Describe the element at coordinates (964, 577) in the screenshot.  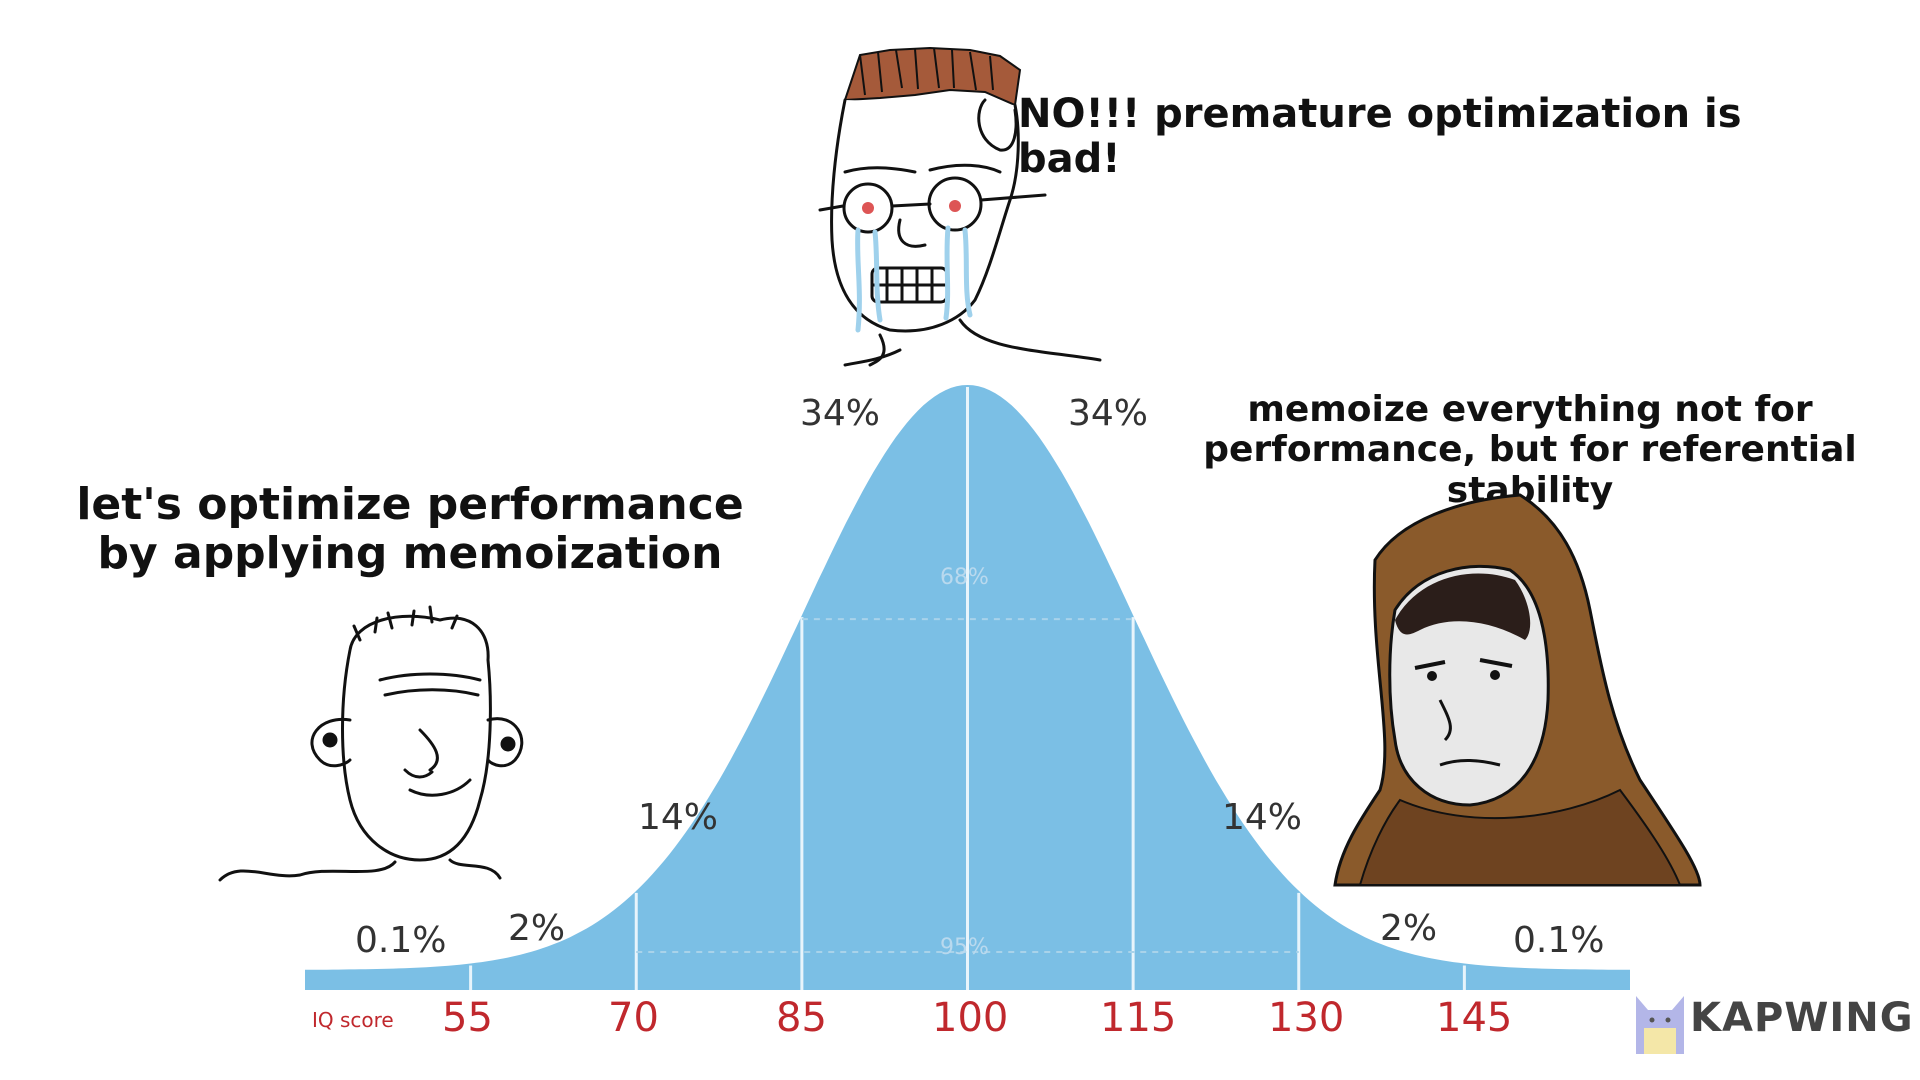
I see `inner-label-68: 68%` at that location.